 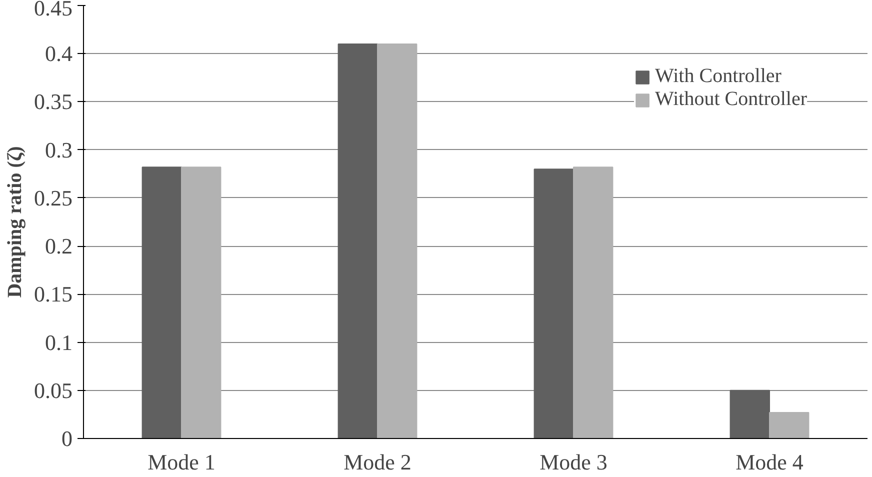 What do you see at coordinates (67, 438) in the screenshot?
I see `y-tick-label: 0` at bounding box center [67, 438].